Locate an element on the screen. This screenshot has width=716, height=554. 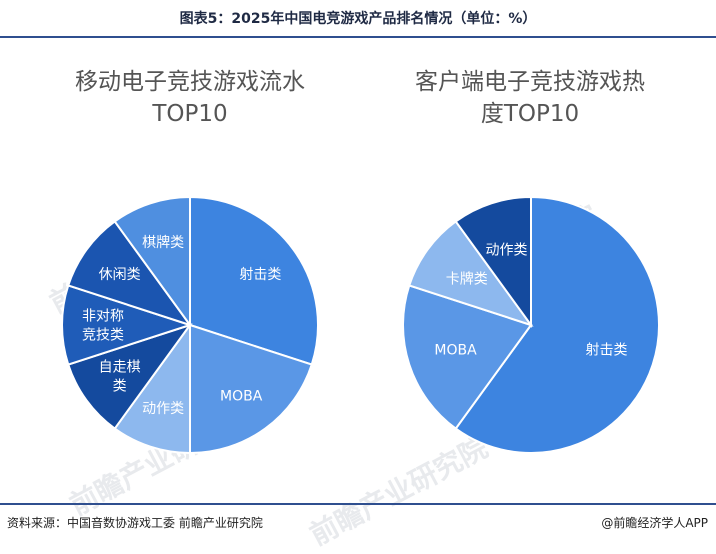
header-bar: 图表5：2025年中国电竞游戏产品排名情况（单位：%） is located at coordinates (358, 19).